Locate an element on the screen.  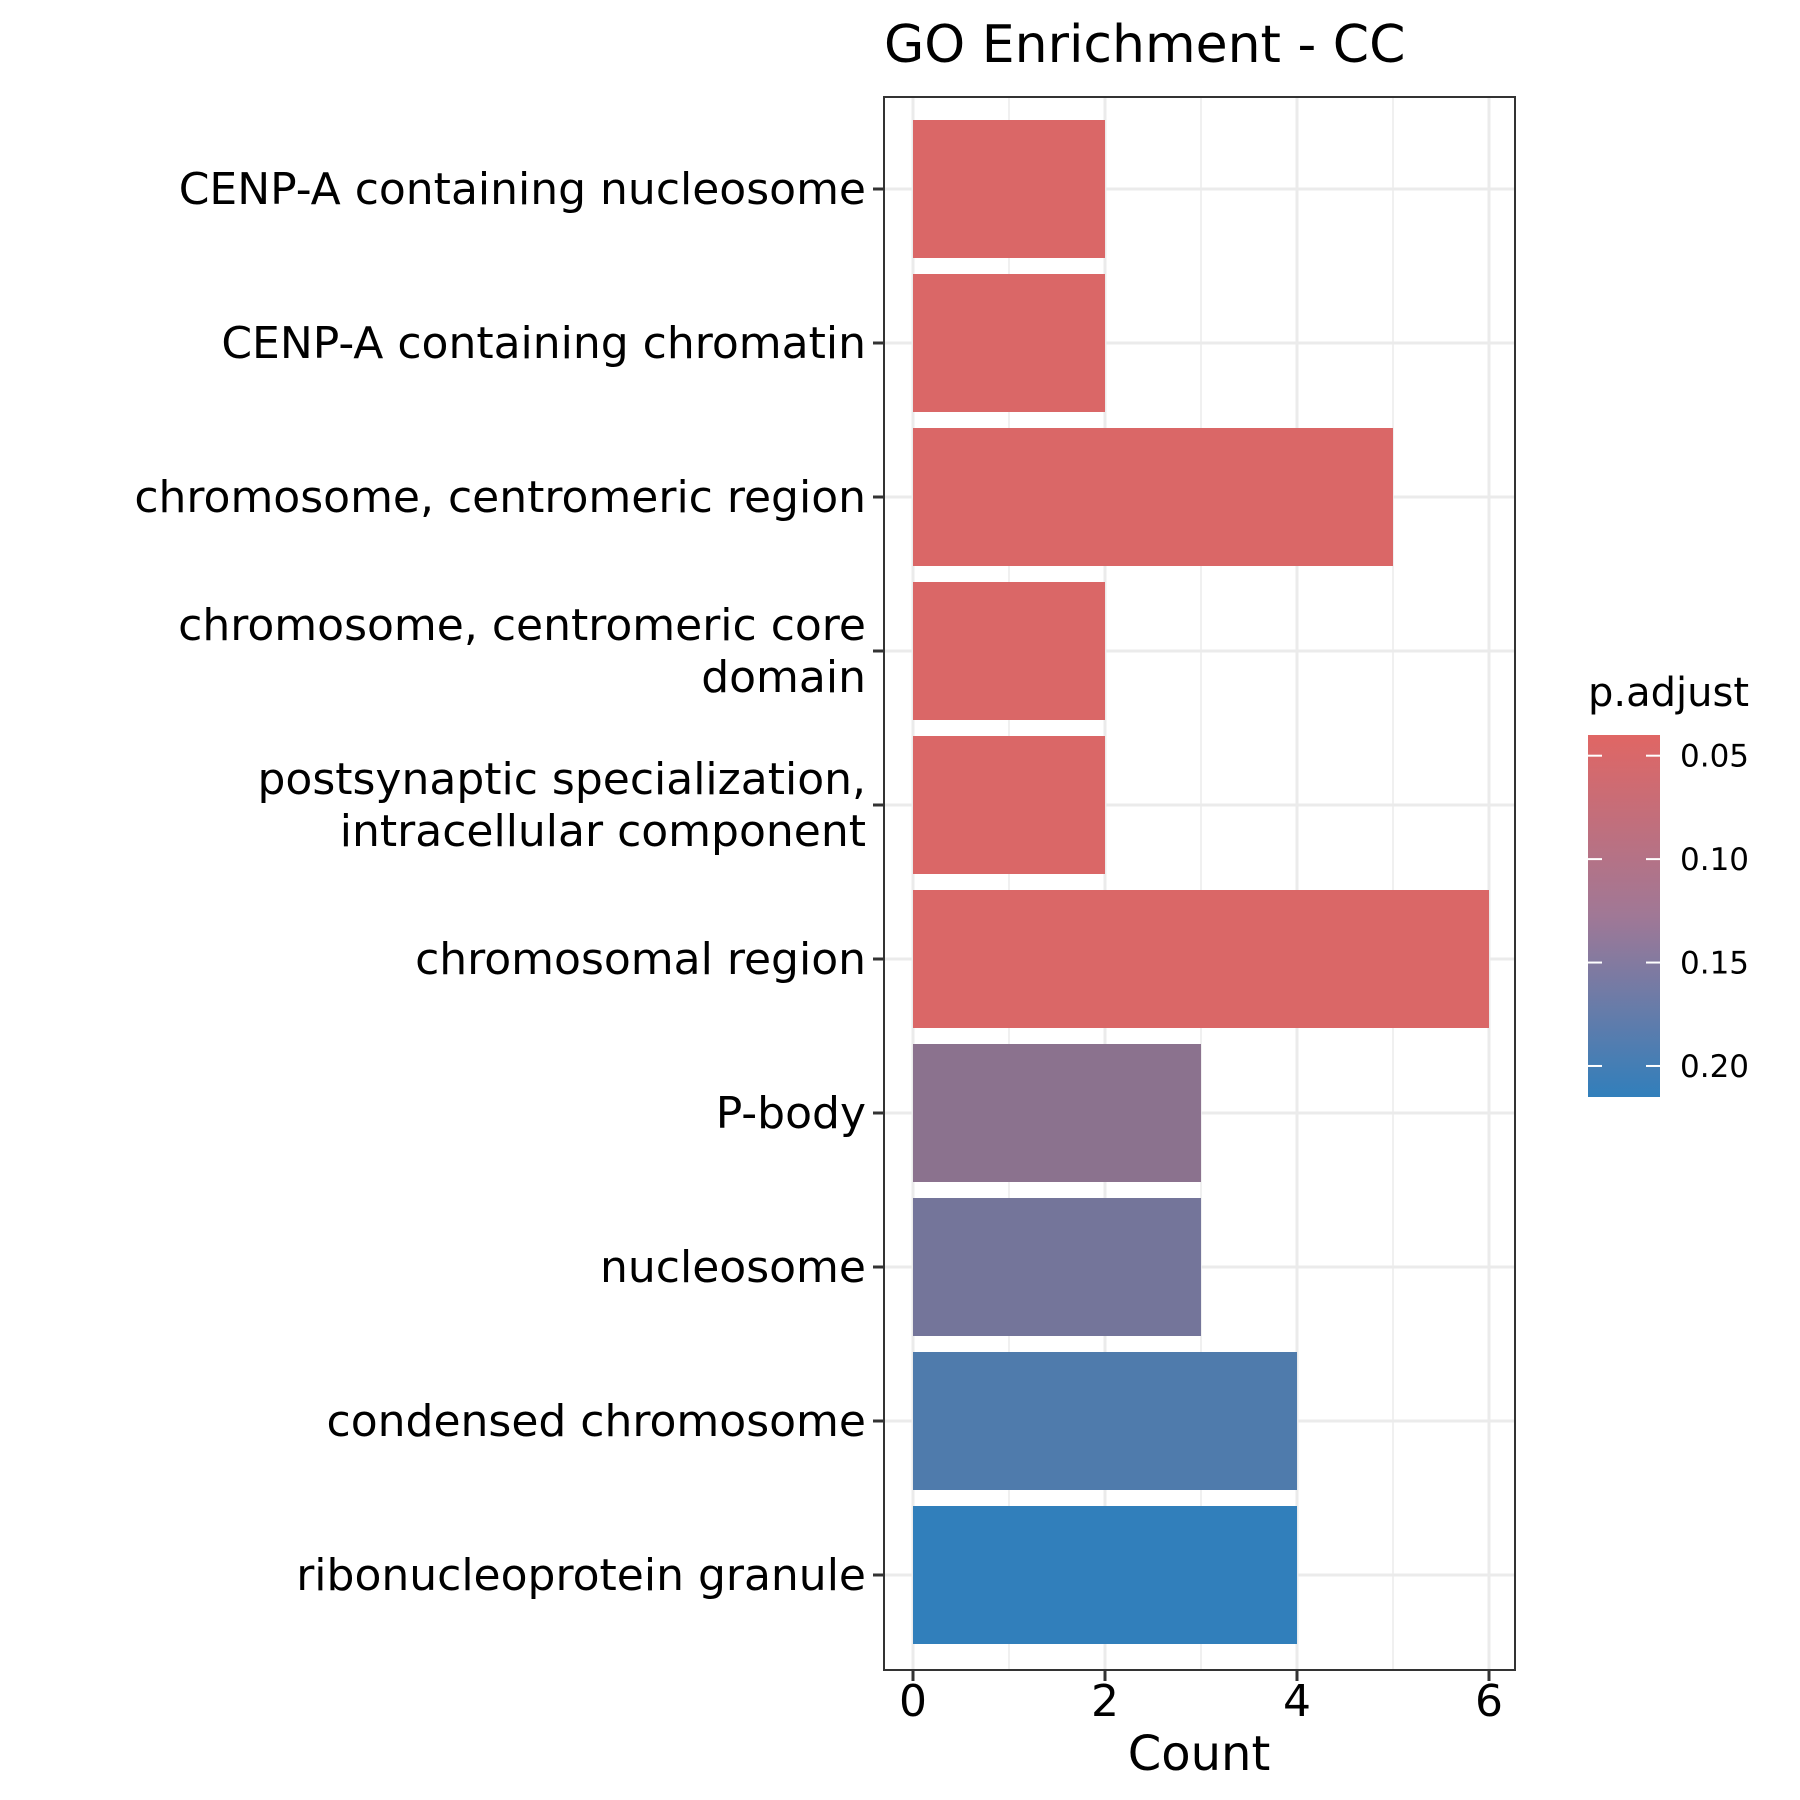
legend-title: p.adjust is located at coordinates (1668, 693).